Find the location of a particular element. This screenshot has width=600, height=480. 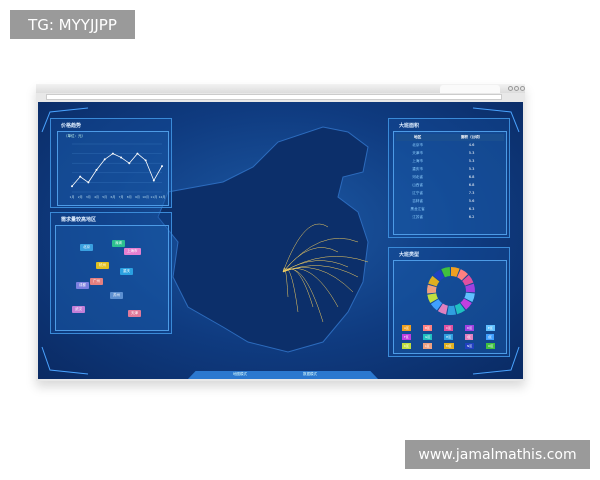

legend-item: E区 is located at coordinates (490, 328).